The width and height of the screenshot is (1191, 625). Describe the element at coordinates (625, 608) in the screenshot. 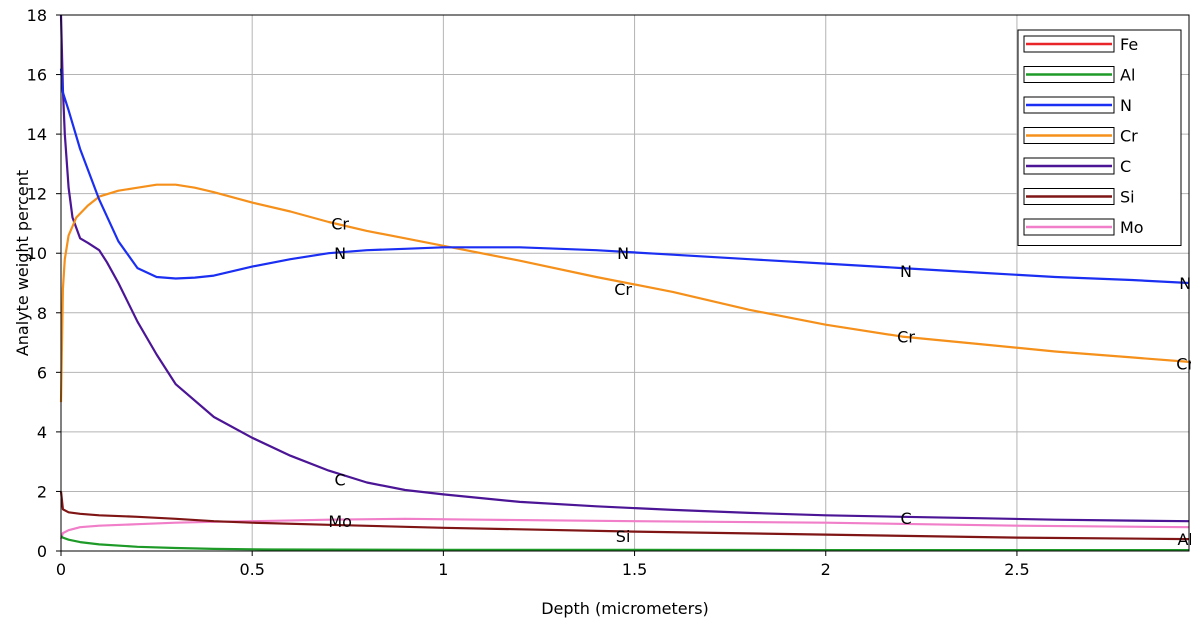

I see `x-axis-title: Depth (micrometers)` at that location.